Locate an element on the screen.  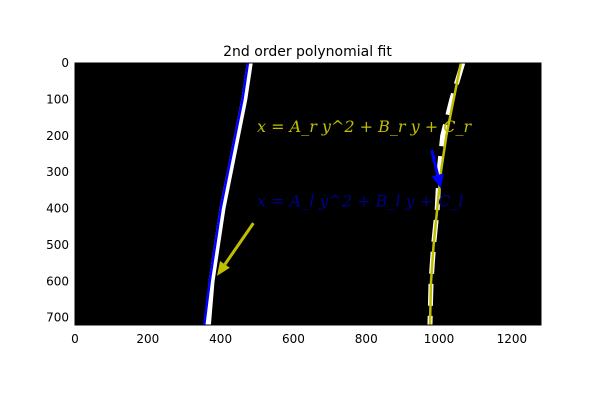
y-tick-label: 100 is located at coordinates (57, 99).